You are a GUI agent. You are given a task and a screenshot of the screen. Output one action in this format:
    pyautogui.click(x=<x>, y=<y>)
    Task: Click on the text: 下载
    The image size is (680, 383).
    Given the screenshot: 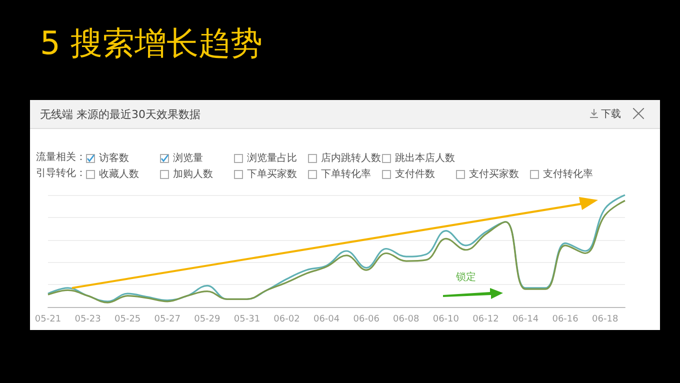 What is the action you would take?
    pyautogui.click(x=611, y=114)
    